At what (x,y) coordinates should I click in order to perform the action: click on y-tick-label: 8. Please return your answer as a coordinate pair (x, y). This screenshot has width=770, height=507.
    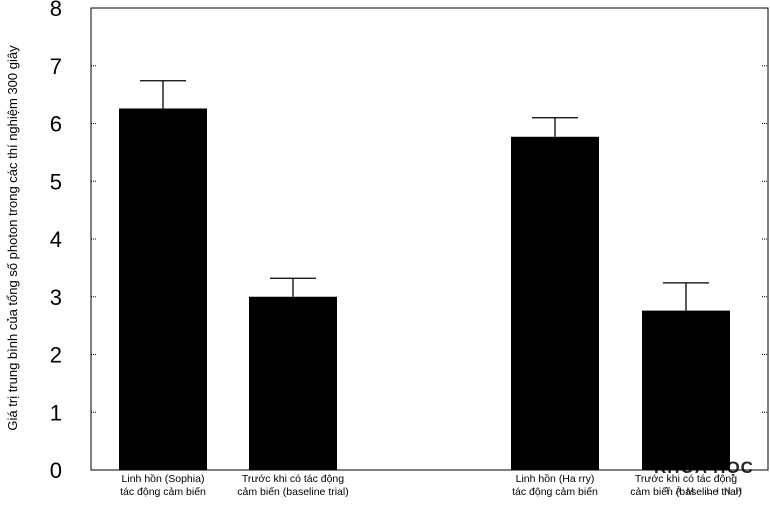
    Looking at the image, I should click on (56, 10).